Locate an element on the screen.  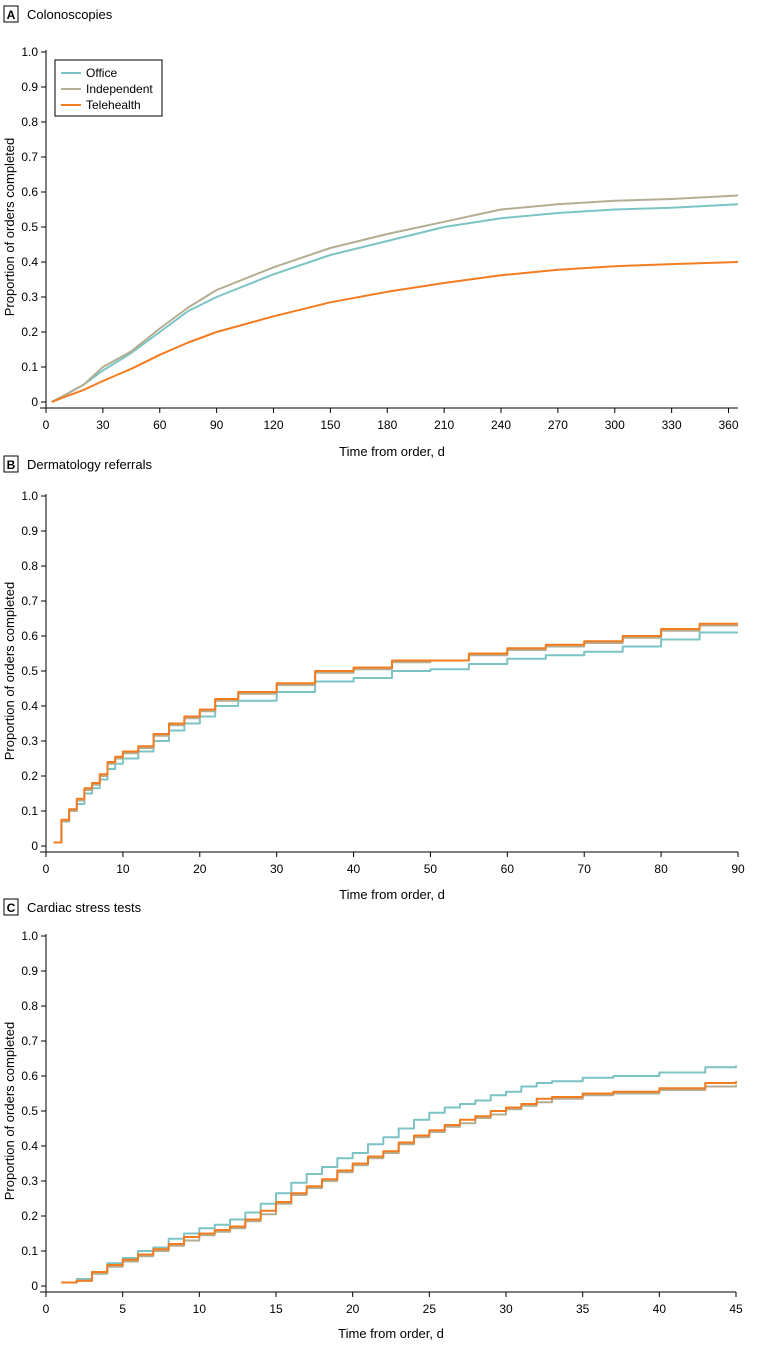
x-tick-label: 45 is located at coordinates (736, 1309).